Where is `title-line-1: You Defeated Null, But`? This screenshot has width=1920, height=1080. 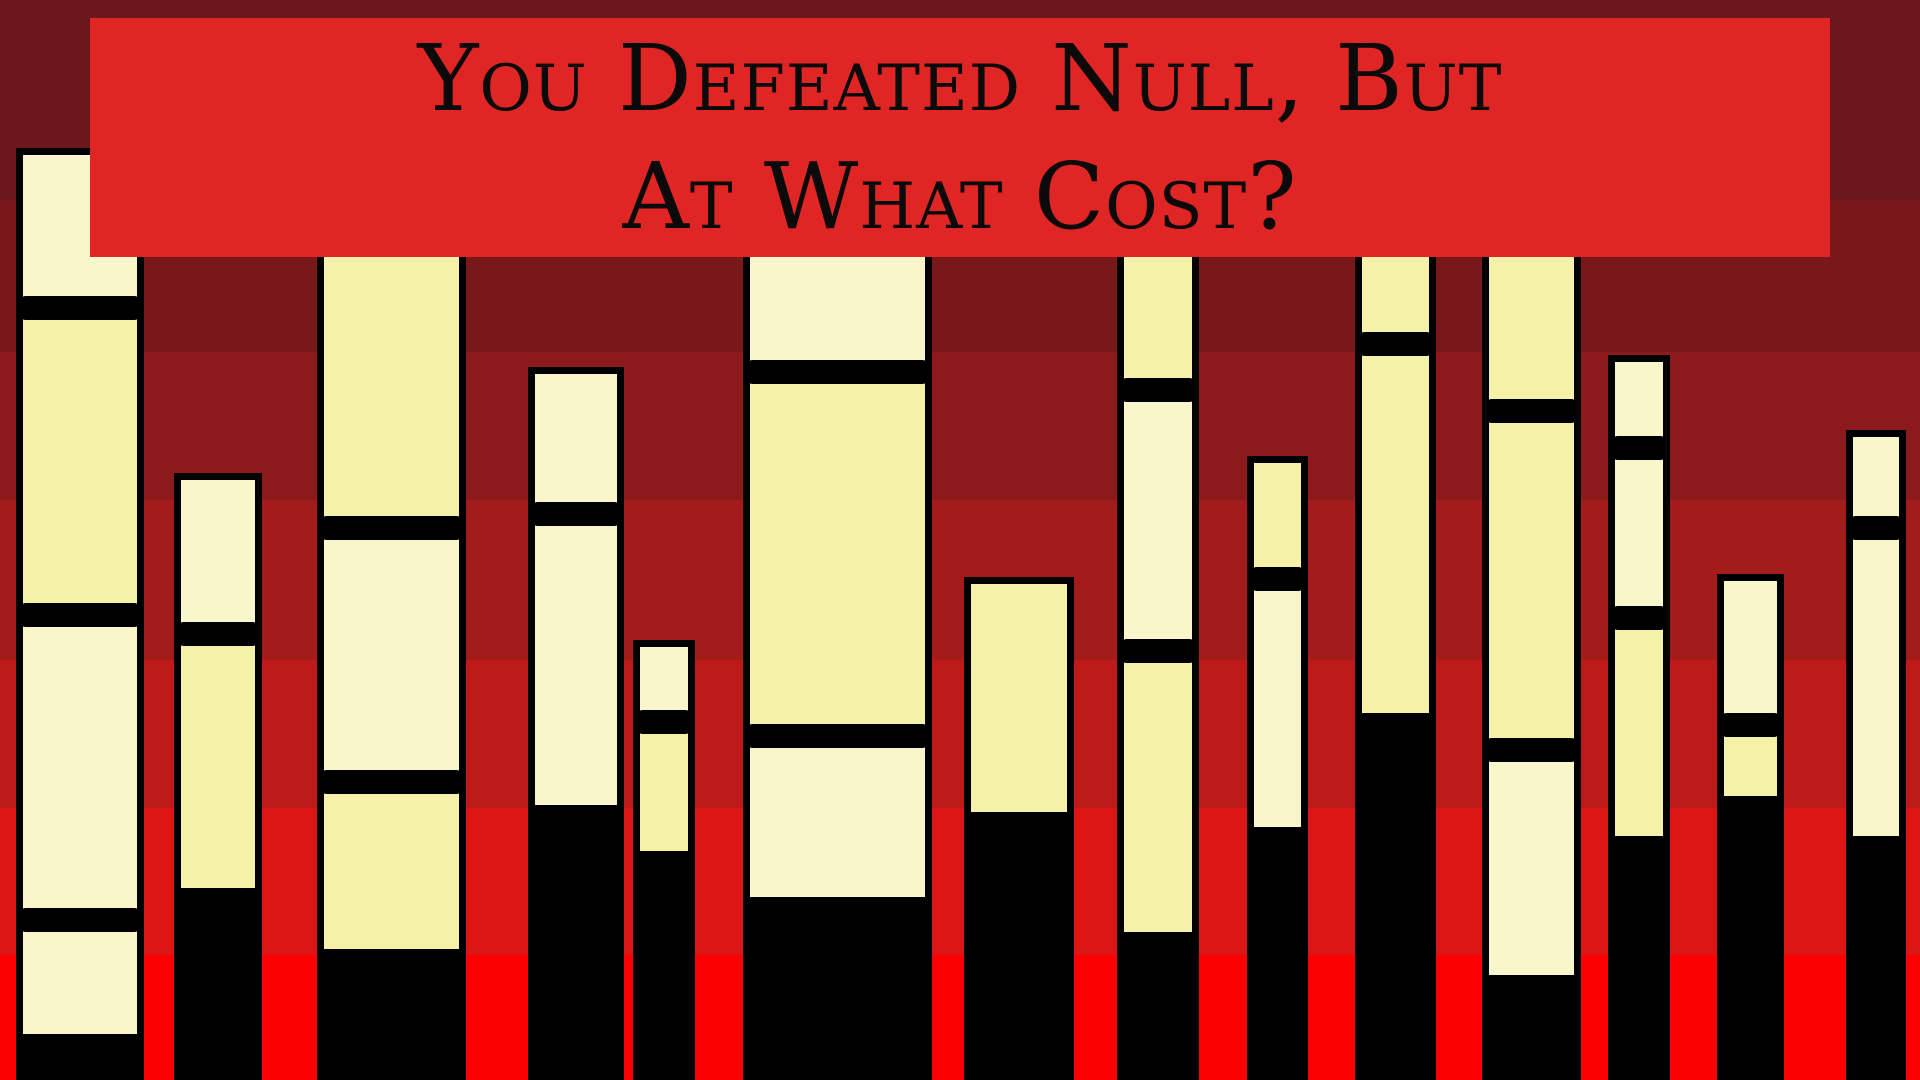
title-line-1: You Defeated Null, But is located at coordinates (960, 78).